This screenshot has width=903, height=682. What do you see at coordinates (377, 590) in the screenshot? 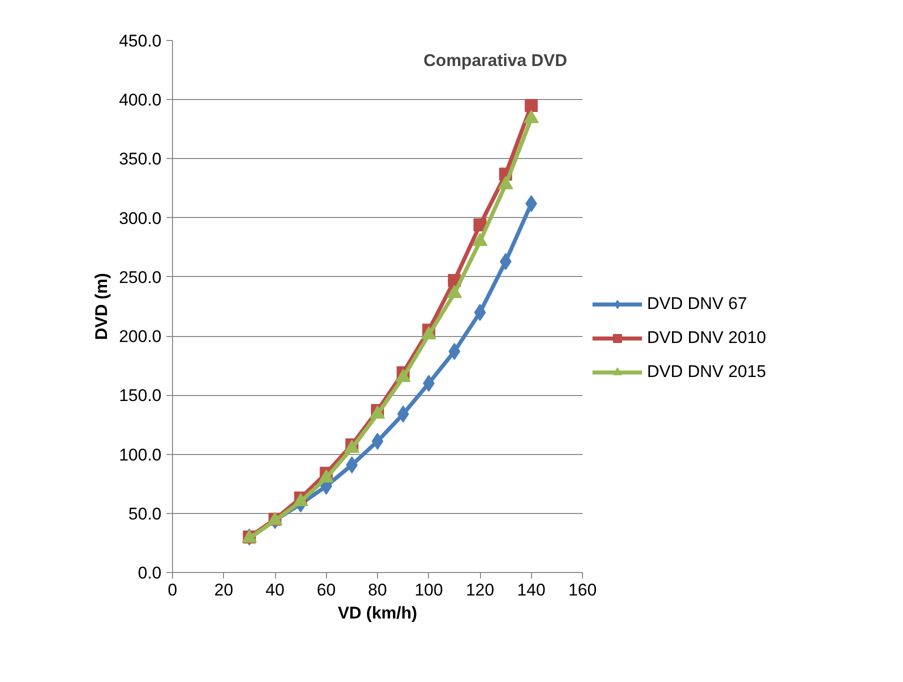
I see `x-tick-label: 80` at bounding box center [377, 590].